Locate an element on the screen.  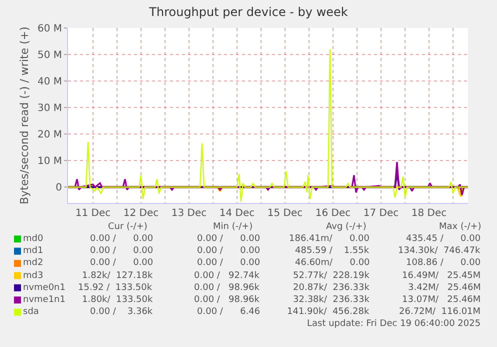
x-tick-label: 13 Dec is located at coordinates (189, 213).